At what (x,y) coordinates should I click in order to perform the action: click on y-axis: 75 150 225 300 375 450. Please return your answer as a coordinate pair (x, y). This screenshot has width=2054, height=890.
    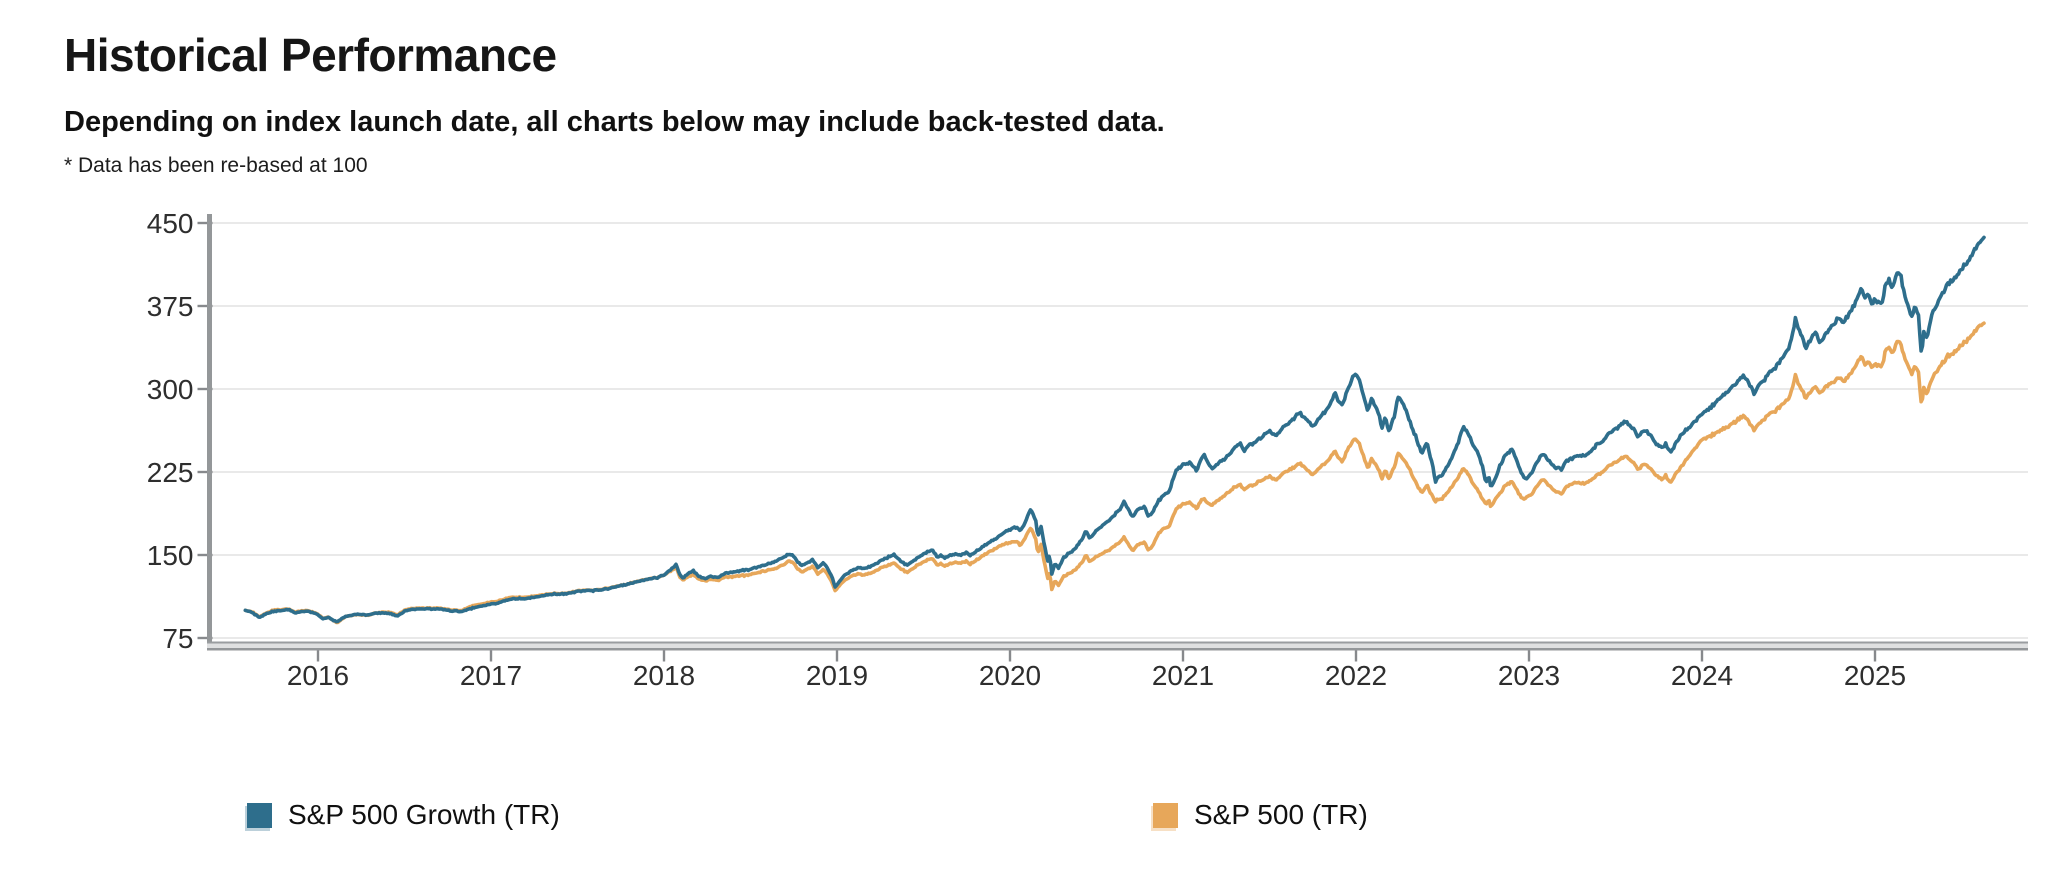
    Looking at the image, I should click on (180, 431).